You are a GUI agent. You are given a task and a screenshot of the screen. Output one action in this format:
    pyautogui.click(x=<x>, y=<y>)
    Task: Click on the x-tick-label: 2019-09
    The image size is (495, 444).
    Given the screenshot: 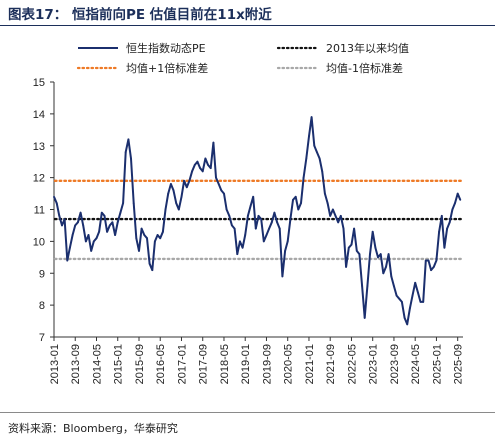 What is the action you would take?
    pyautogui.click(x=267, y=364)
    